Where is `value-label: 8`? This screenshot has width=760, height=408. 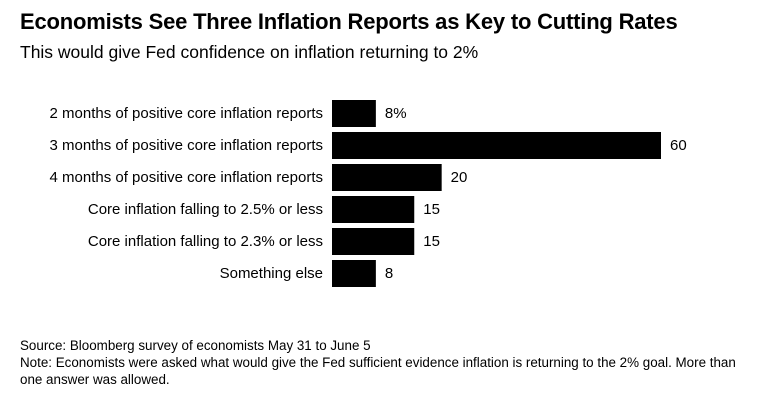
value-label: 8 is located at coordinates (389, 273).